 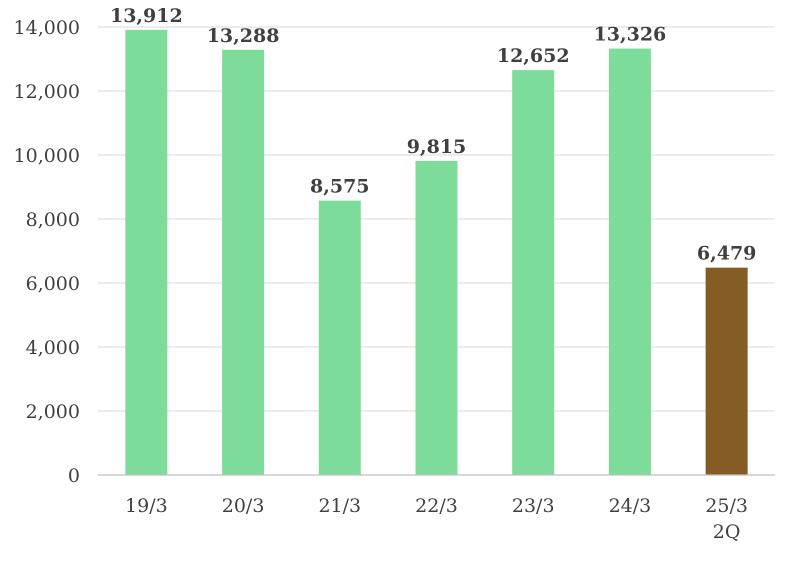 What do you see at coordinates (146, 16) in the screenshot?
I see `bar-value-label: 13,912` at bounding box center [146, 16].